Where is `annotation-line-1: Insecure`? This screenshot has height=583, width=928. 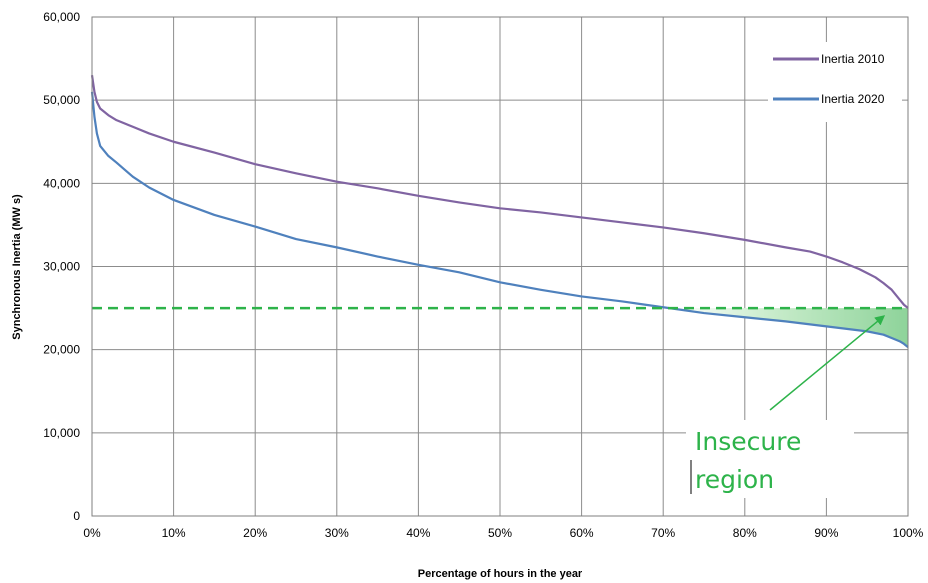 annotation-line-1: Insecure is located at coordinates (748, 441).